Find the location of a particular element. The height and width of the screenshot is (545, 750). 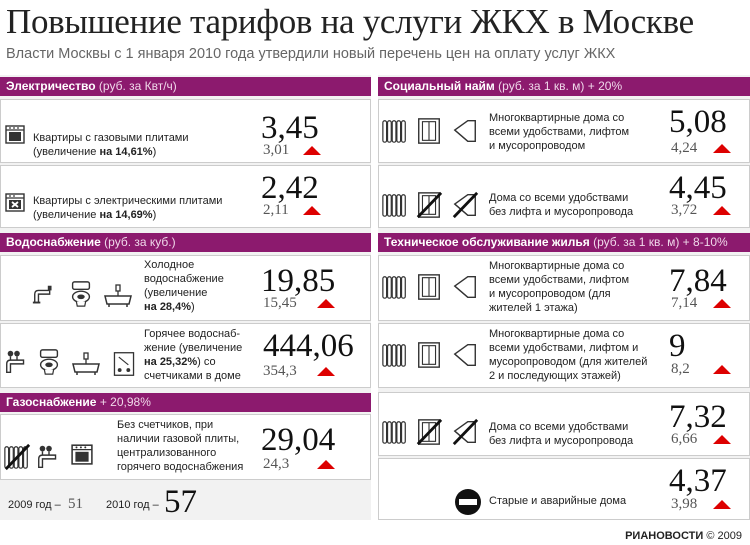

new-price: 7,32 is located at coordinates (698, 417).